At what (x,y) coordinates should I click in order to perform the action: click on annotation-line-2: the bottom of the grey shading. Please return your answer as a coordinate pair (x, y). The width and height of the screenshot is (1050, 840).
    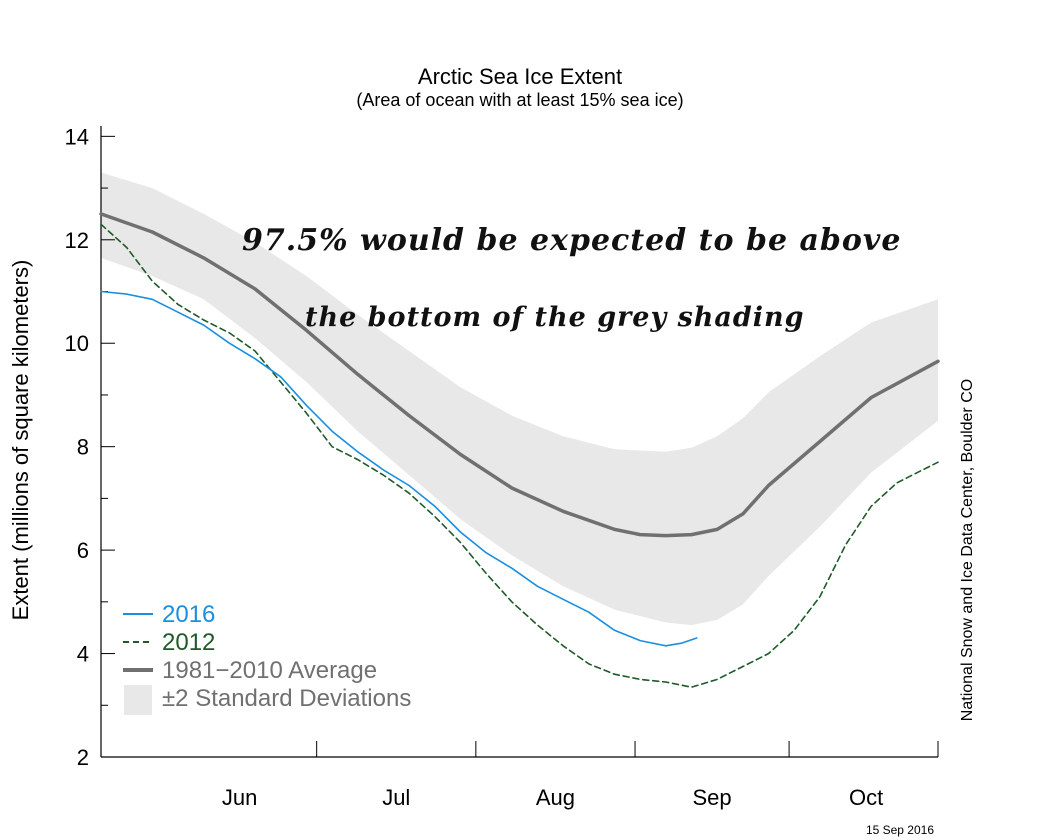
    Looking at the image, I should click on (555, 317).